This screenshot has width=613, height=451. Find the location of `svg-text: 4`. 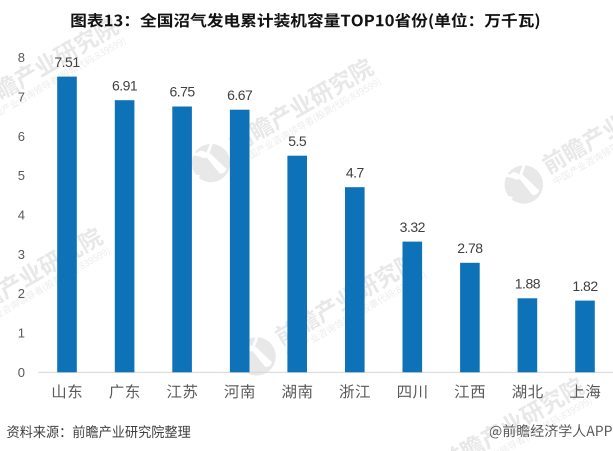

svg-text: 4 is located at coordinates (21, 215).